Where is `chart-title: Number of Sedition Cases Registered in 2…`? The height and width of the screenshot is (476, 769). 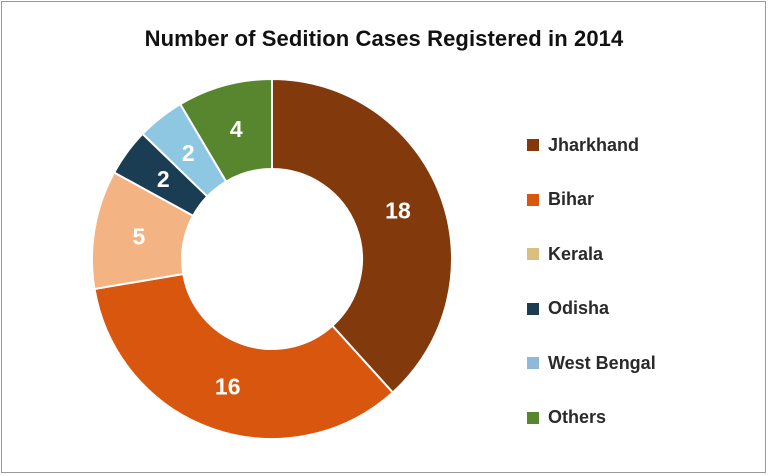 chart-title: Number of Sedition Cases Registered in 2… is located at coordinates (384, 38).